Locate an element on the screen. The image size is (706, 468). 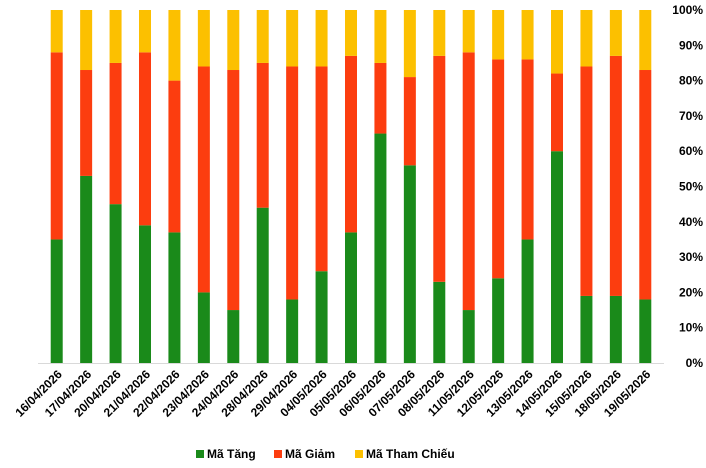
legend: Mã Tăng Mã Giảm Mã Tham Chiếu is located at coordinates (325, 454).